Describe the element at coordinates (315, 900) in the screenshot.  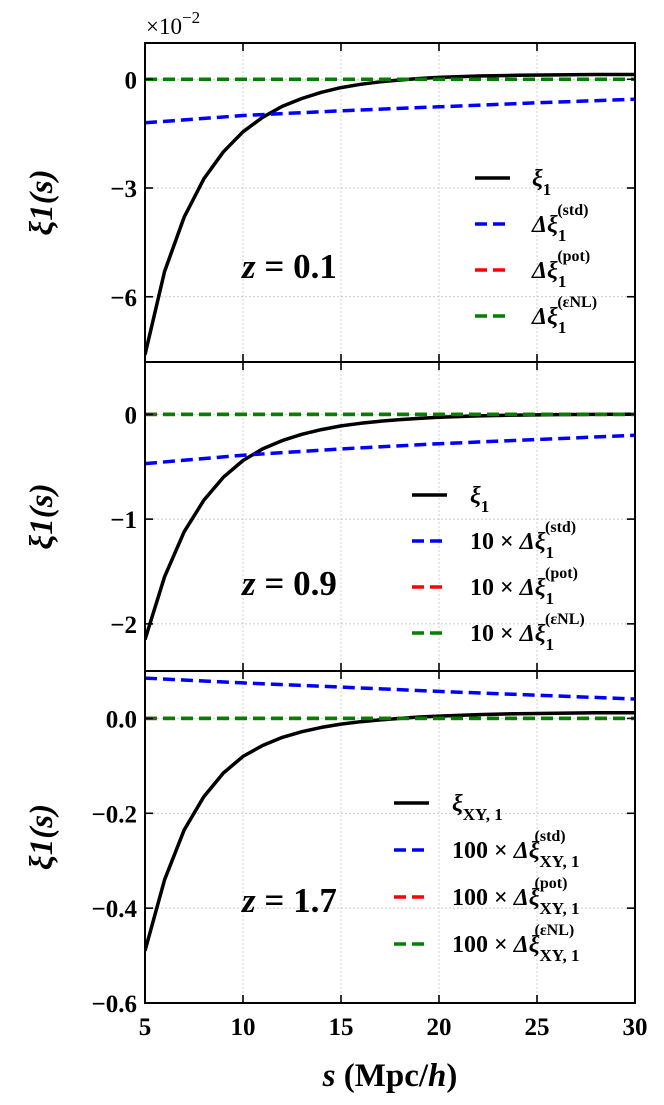
I see `annotation-value: 1.7` at that location.